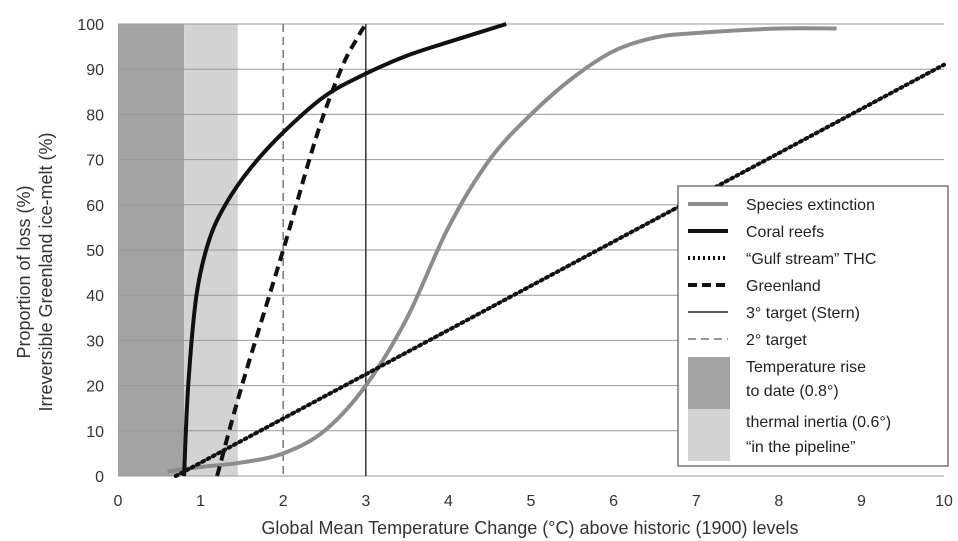 The image size is (958, 541). I want to click on x-tick-label-9: 9, so click(861, 501).